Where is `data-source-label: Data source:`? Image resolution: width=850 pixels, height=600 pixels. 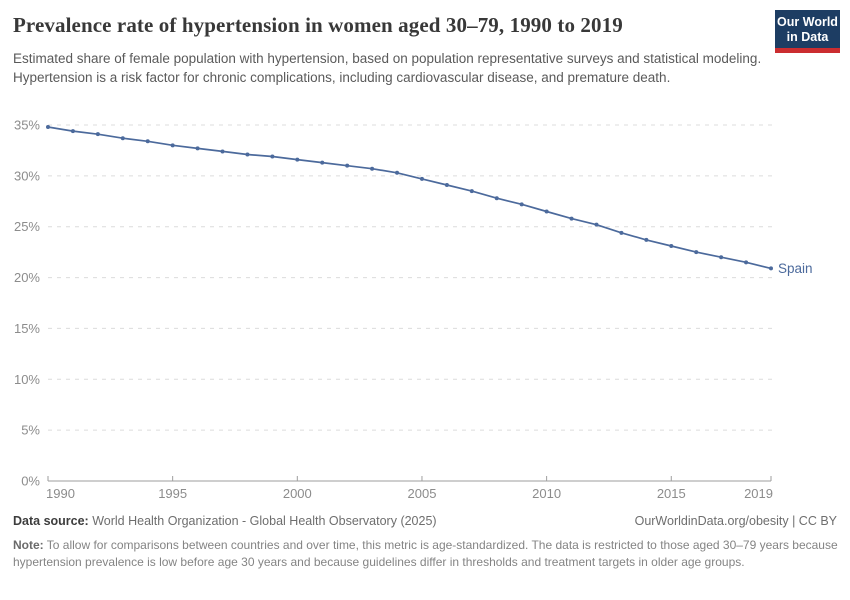
data-source-label: Data source: is located at coordinates (51, 521).